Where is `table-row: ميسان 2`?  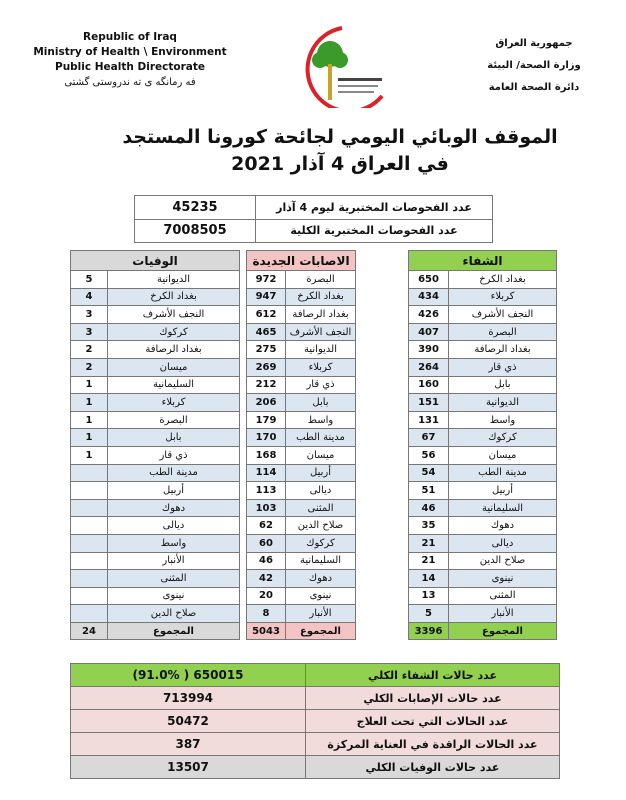
table-row: ميسان 2 is located at coordinates (155, 367).